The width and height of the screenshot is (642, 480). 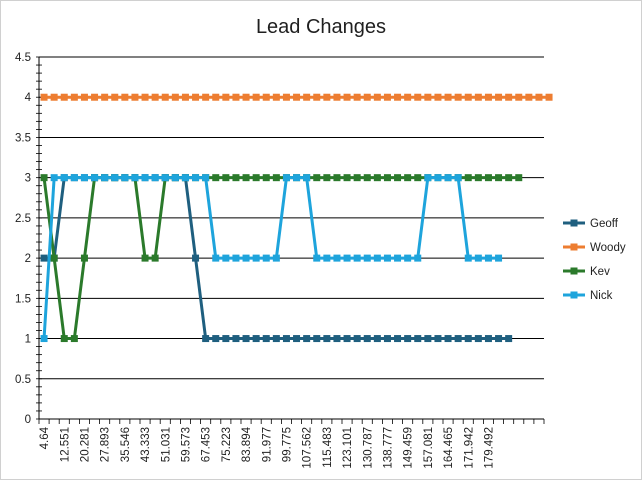 What do you see at coordinates (328, 447) in the screenshot?
I see `x-tick-label: 115.483` at bounding box center [328, 447].